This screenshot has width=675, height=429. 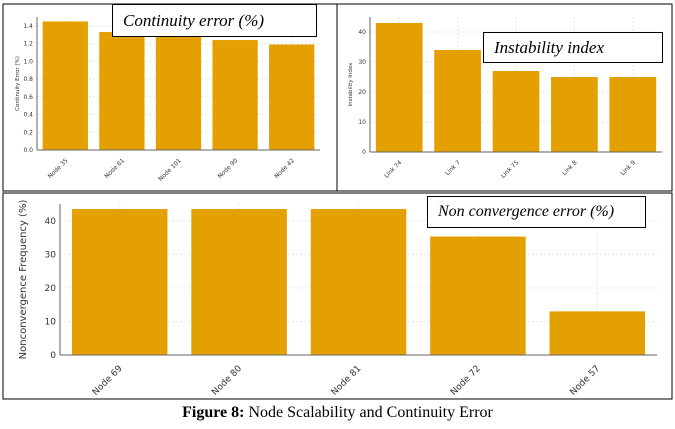 What do you see at coordinates (108, 381) in the screenshot?
I see `chart-3-xtick: Node 69` at bounding box center [108, 381].